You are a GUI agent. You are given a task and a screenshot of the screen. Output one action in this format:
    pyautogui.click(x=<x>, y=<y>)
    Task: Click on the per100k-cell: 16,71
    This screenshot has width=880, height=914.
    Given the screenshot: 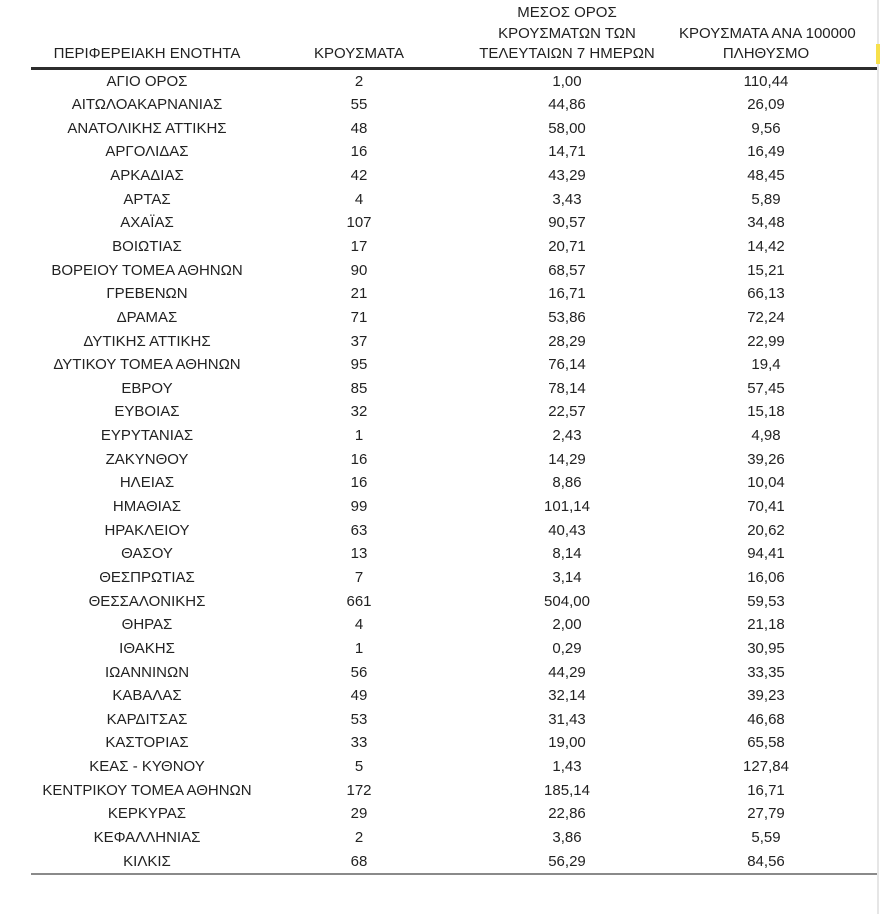 What is the action you would take?
    pyautogui.click(x=766, y=790)
    